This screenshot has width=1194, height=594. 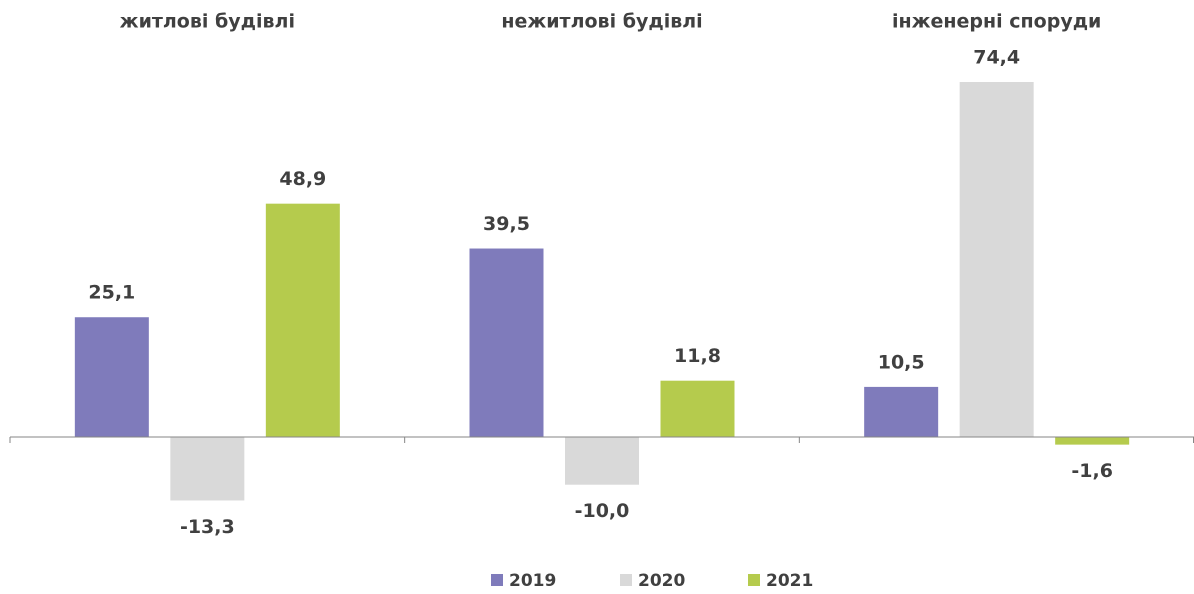 I want to click on legend-label: 2019, so click(x=532, y=581).